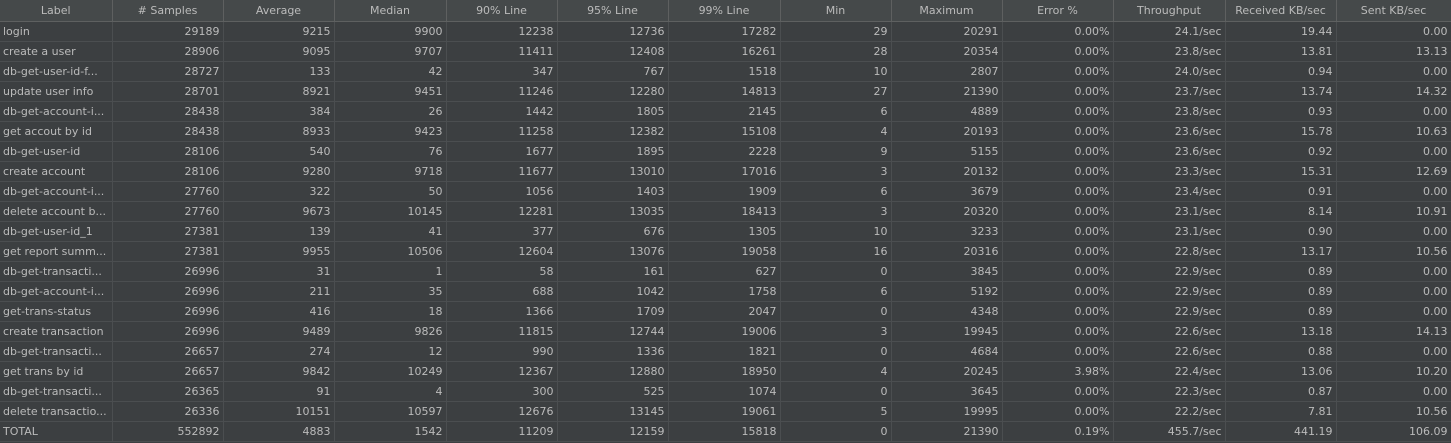 The width and height of the screenshot is (1451, 443). What do you see at coordinates (836, 31) in the screenshot?
I see `cell-min: 29` at bounding box center [836, 31].